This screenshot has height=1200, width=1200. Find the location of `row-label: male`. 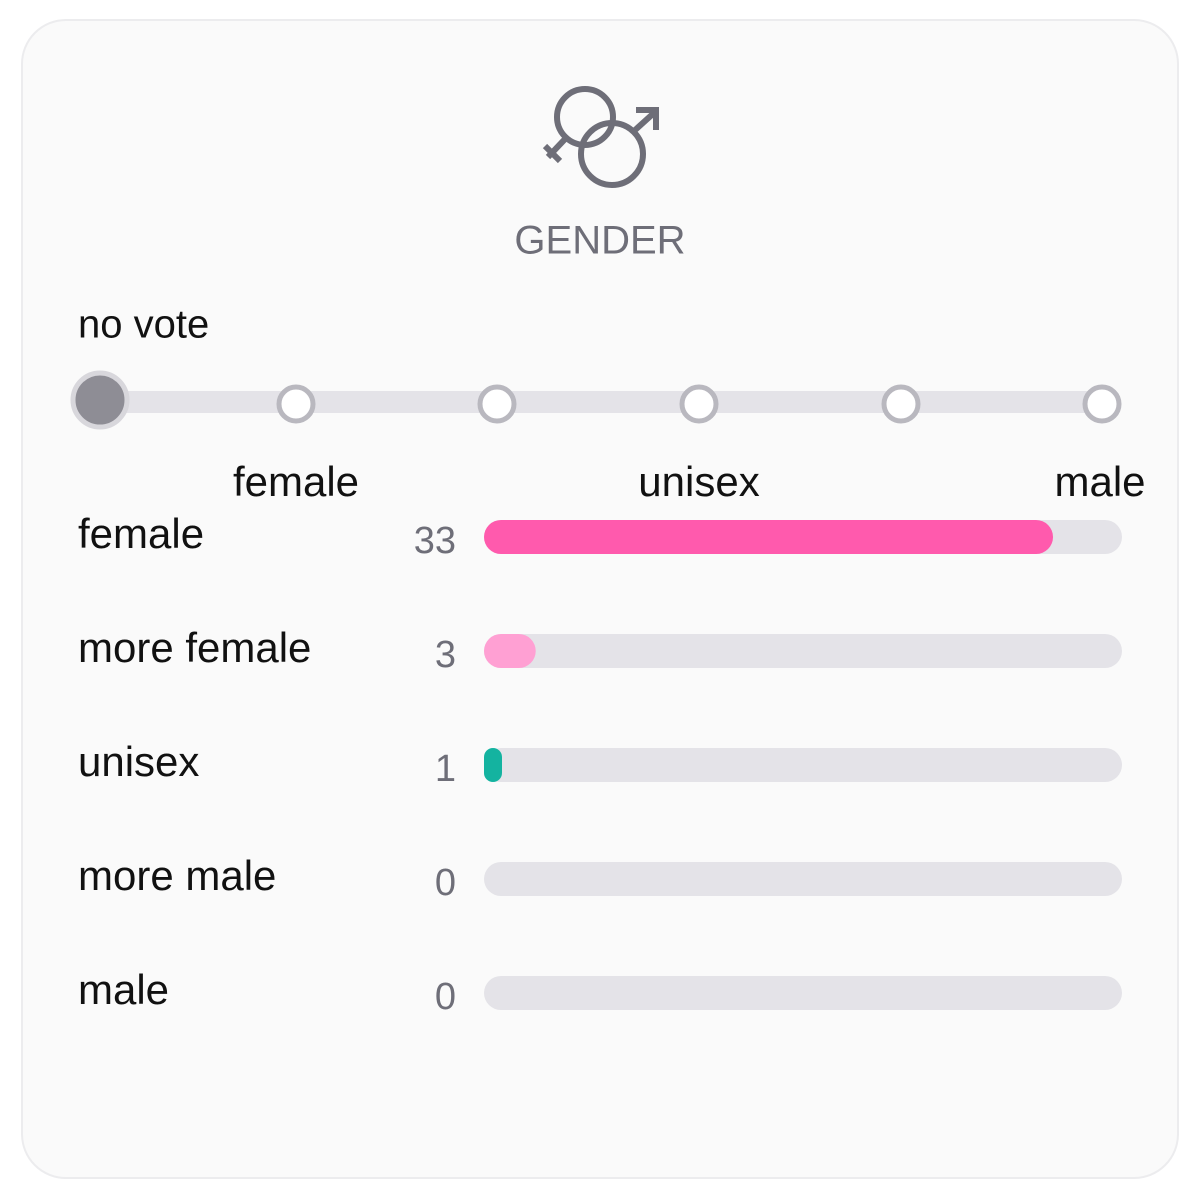

row-label: male is located at coordinates (123, 989).